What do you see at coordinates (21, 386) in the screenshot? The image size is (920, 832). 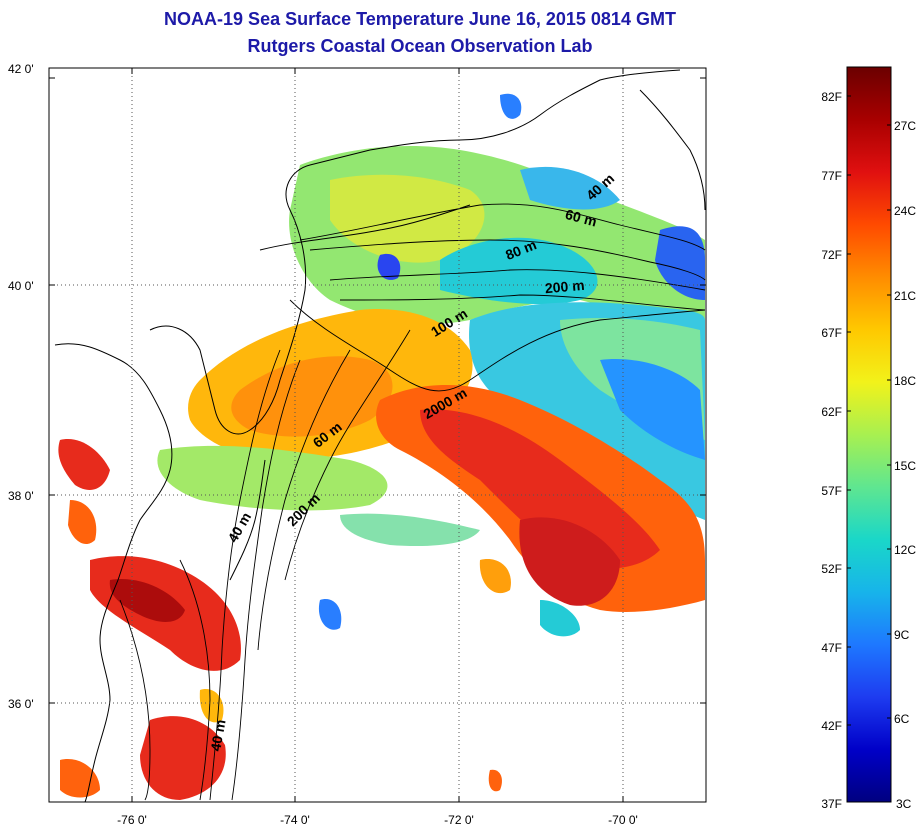 I see `lat-axis-labels: 42 0' 40 0' 38 0' 36 0'` at bounding box center [21, 386].